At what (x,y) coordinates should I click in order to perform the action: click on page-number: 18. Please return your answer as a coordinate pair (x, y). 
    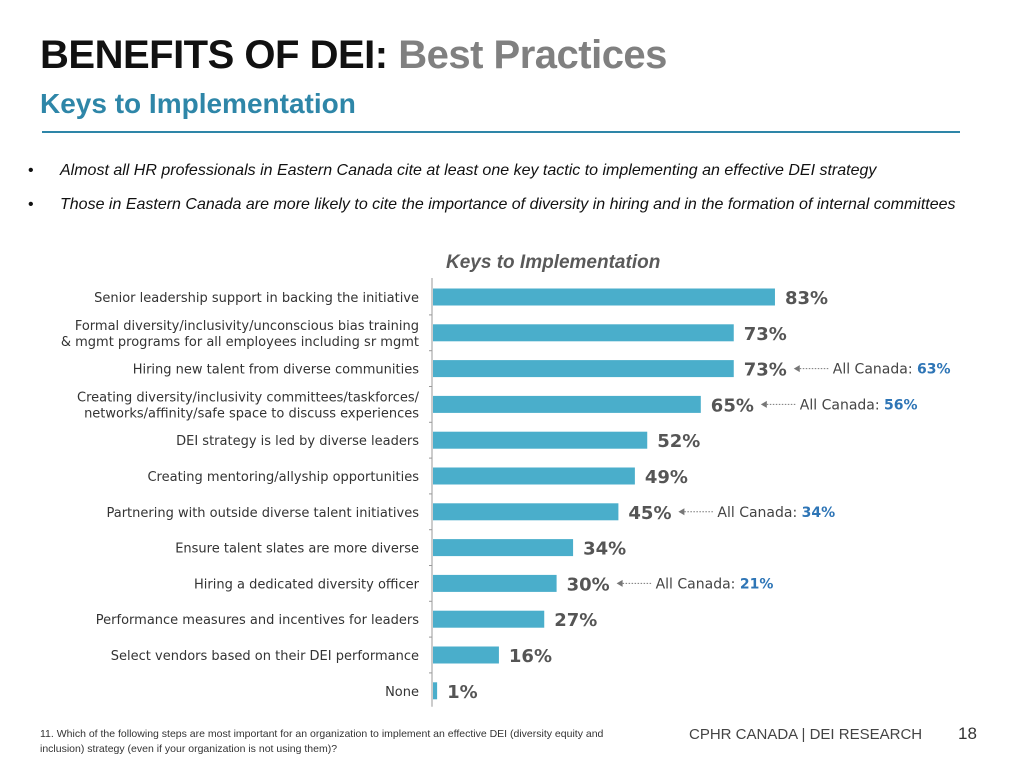
    Looking at the image, I should click on (967, 733).